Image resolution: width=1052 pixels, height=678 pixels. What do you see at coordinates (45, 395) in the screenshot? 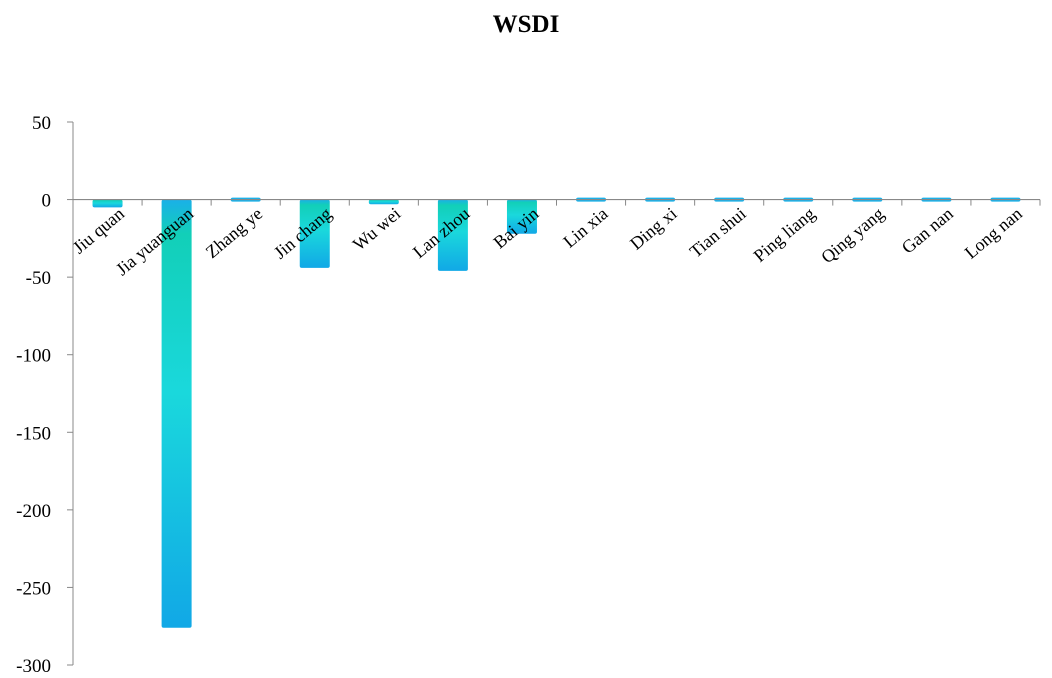
I see `y-axis: 50 0 -50 -100 -150 -200 -250 -300` at bounding box center [45, 395].